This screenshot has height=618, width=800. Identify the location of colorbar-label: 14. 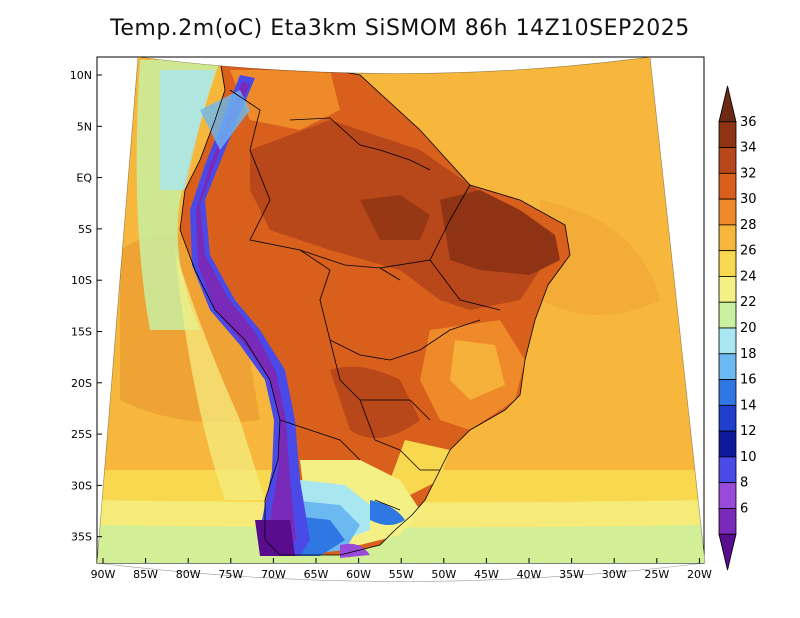
(748, 405).